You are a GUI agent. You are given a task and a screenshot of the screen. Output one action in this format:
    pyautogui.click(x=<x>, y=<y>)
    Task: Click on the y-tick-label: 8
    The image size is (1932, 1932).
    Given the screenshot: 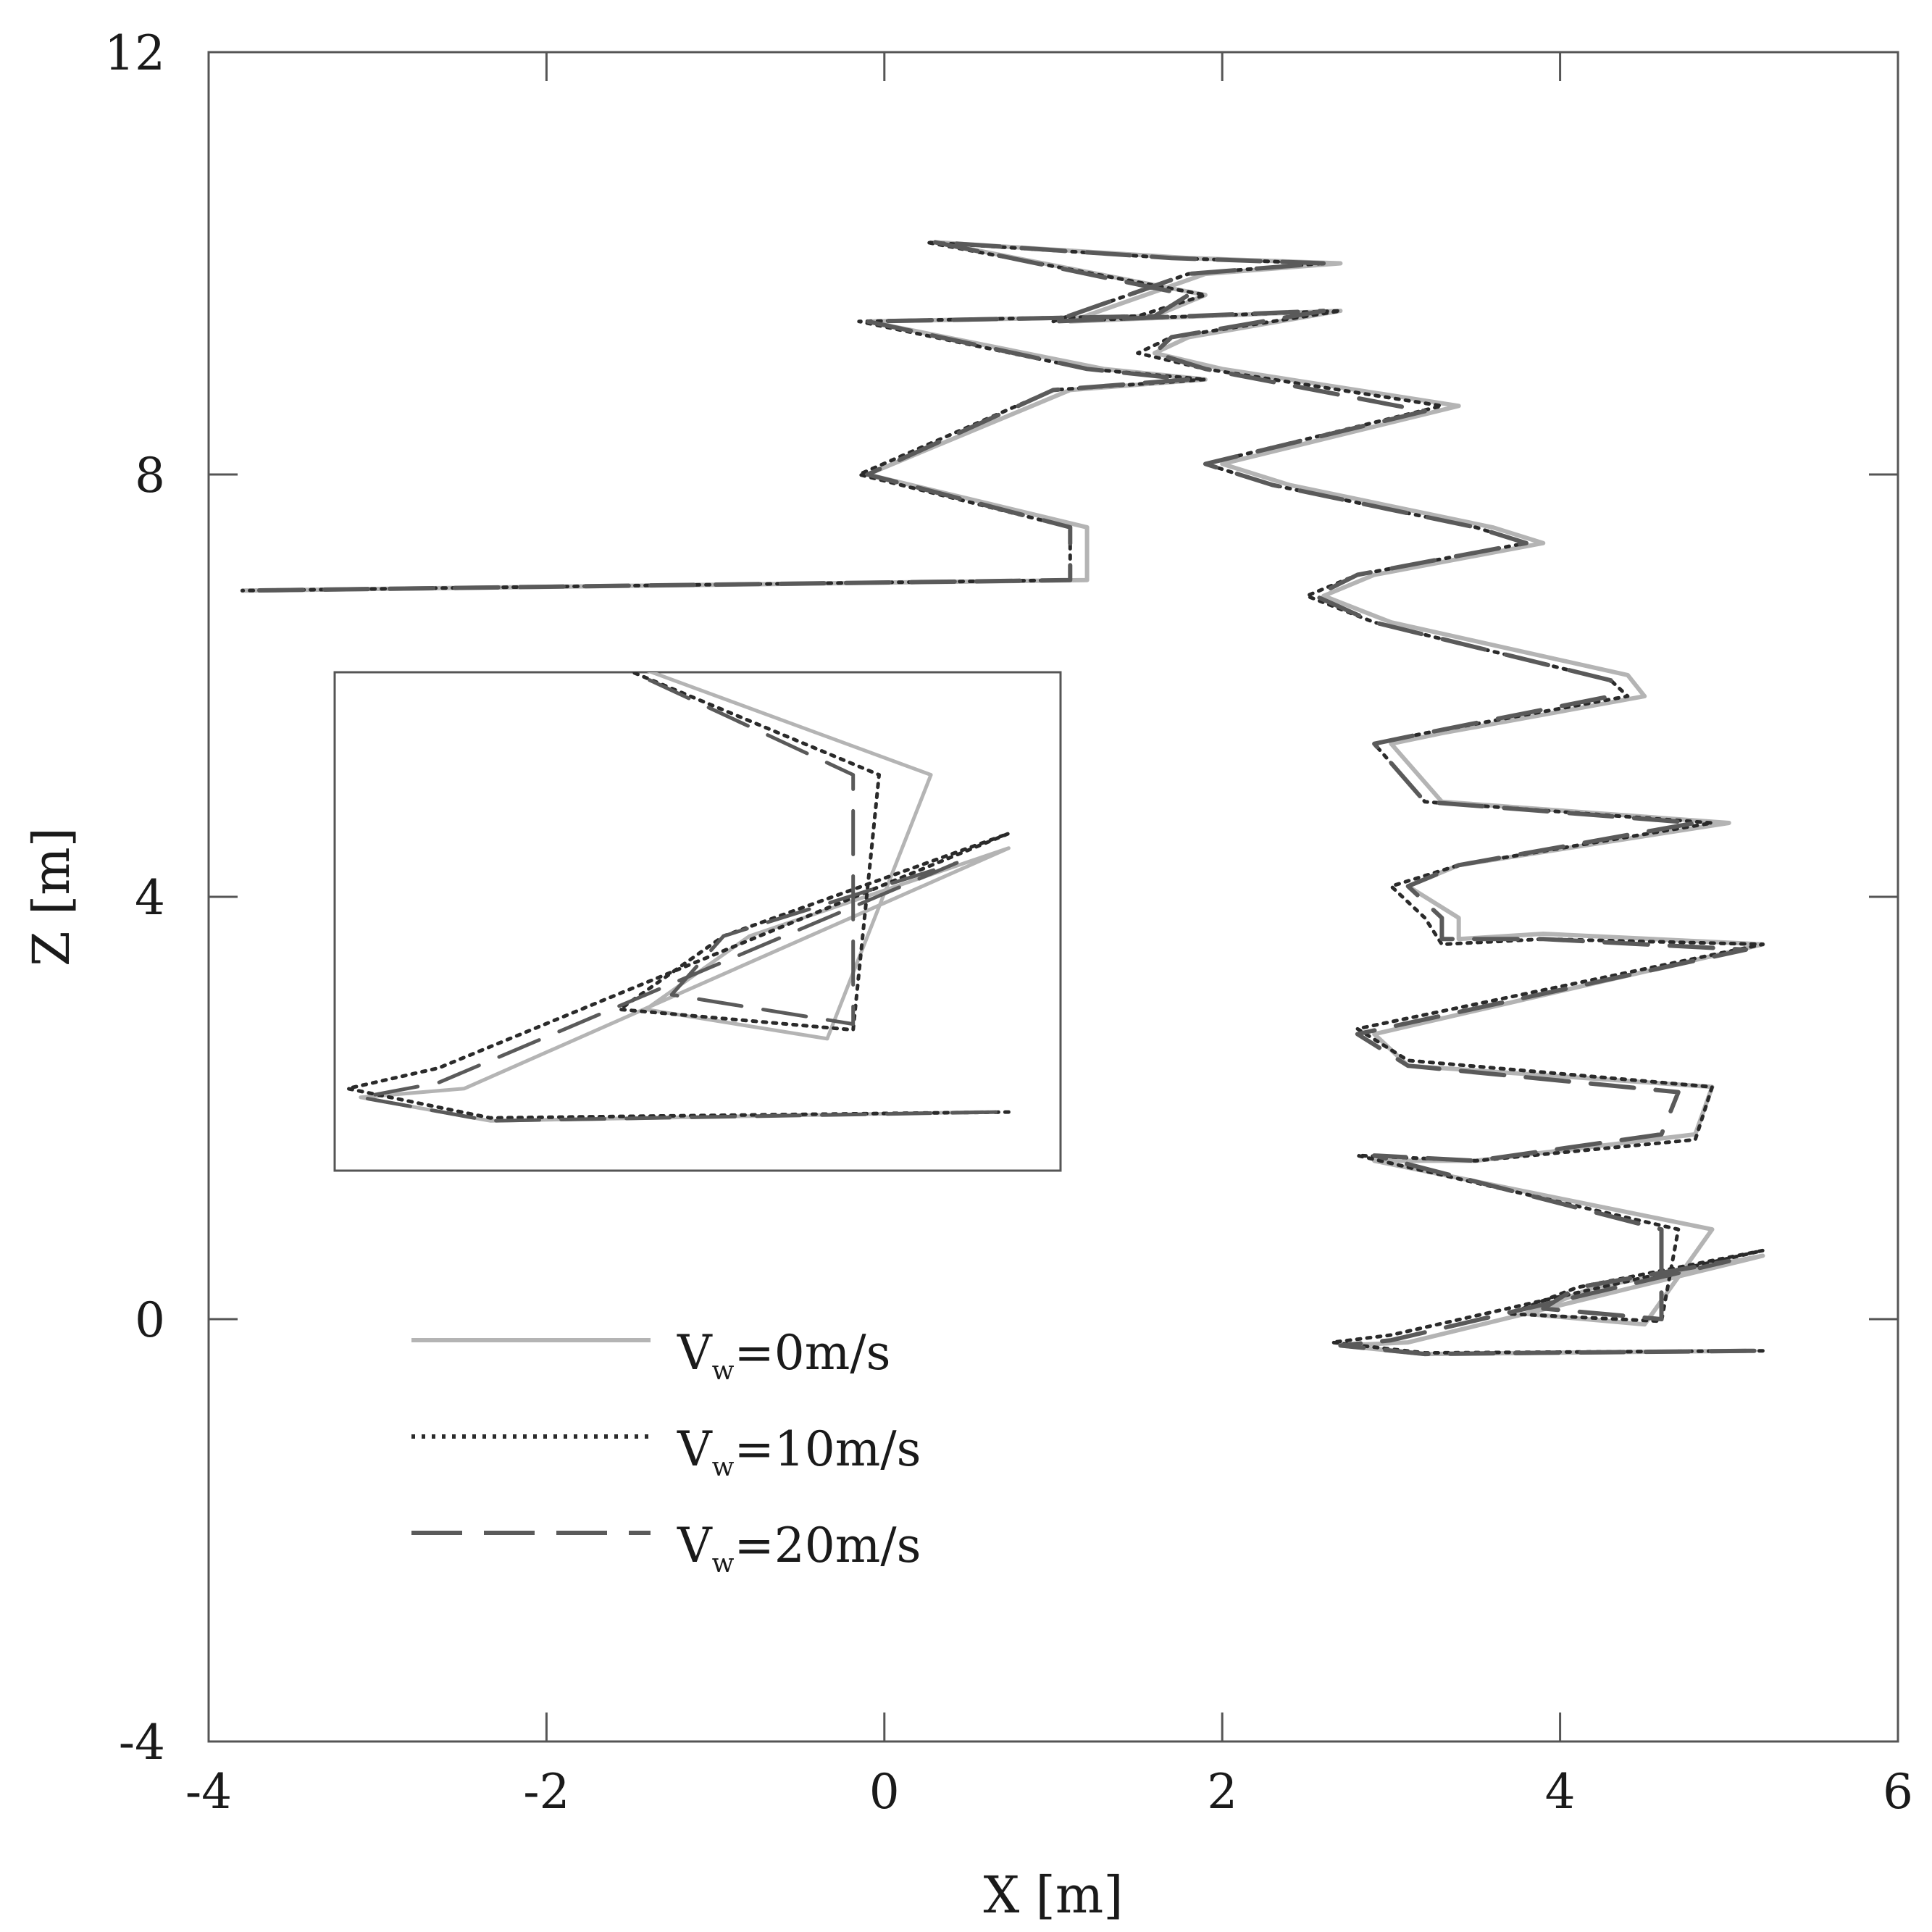 What is the action you would take?
    pyautogui.click(x=150, y=475)
    